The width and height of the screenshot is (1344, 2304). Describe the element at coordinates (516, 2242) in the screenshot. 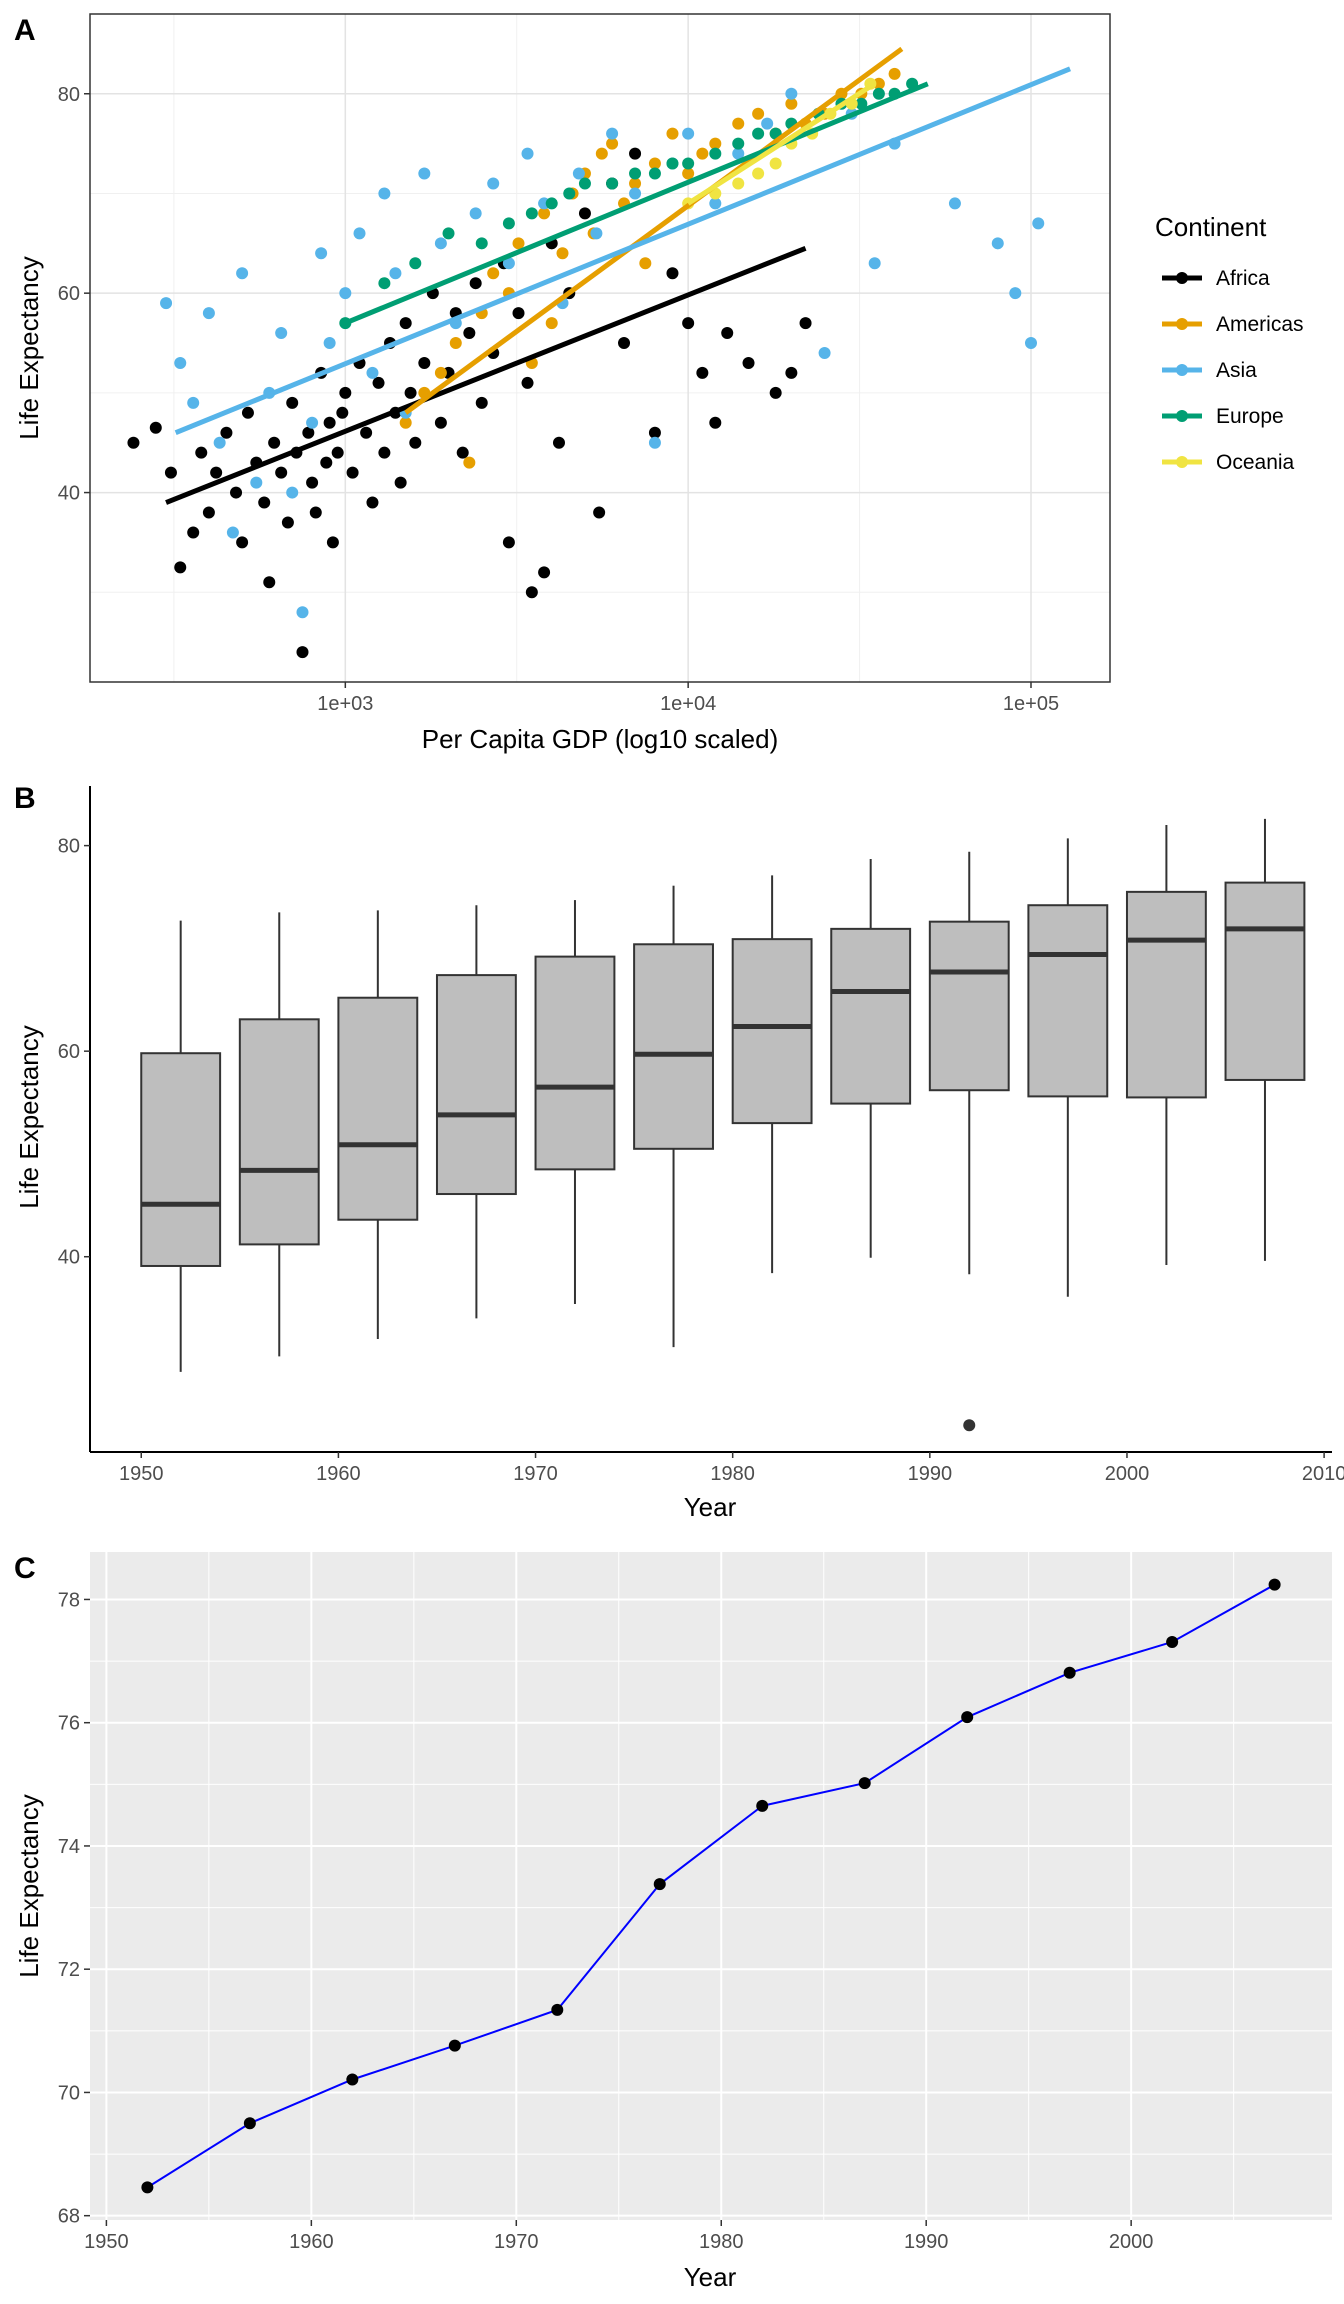

I see `x-tick-label: 1970` at that location.